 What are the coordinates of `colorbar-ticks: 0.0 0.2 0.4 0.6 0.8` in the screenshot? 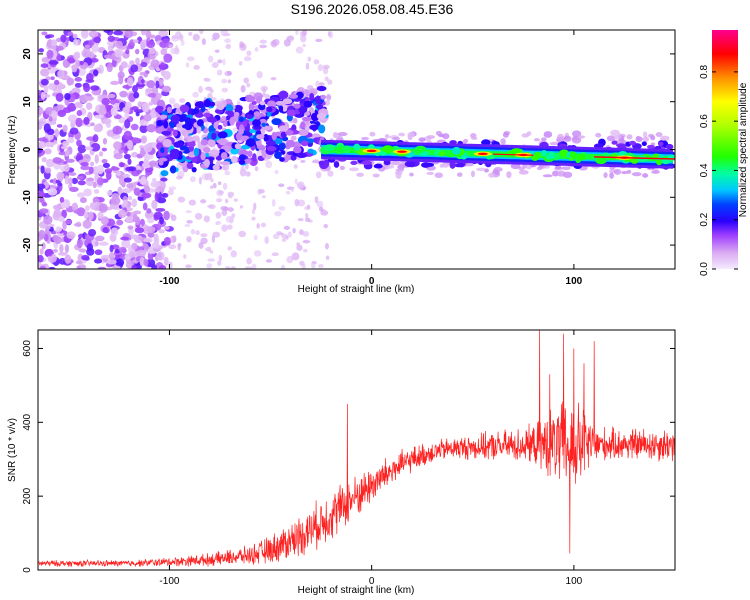 It's located at (718, 170).